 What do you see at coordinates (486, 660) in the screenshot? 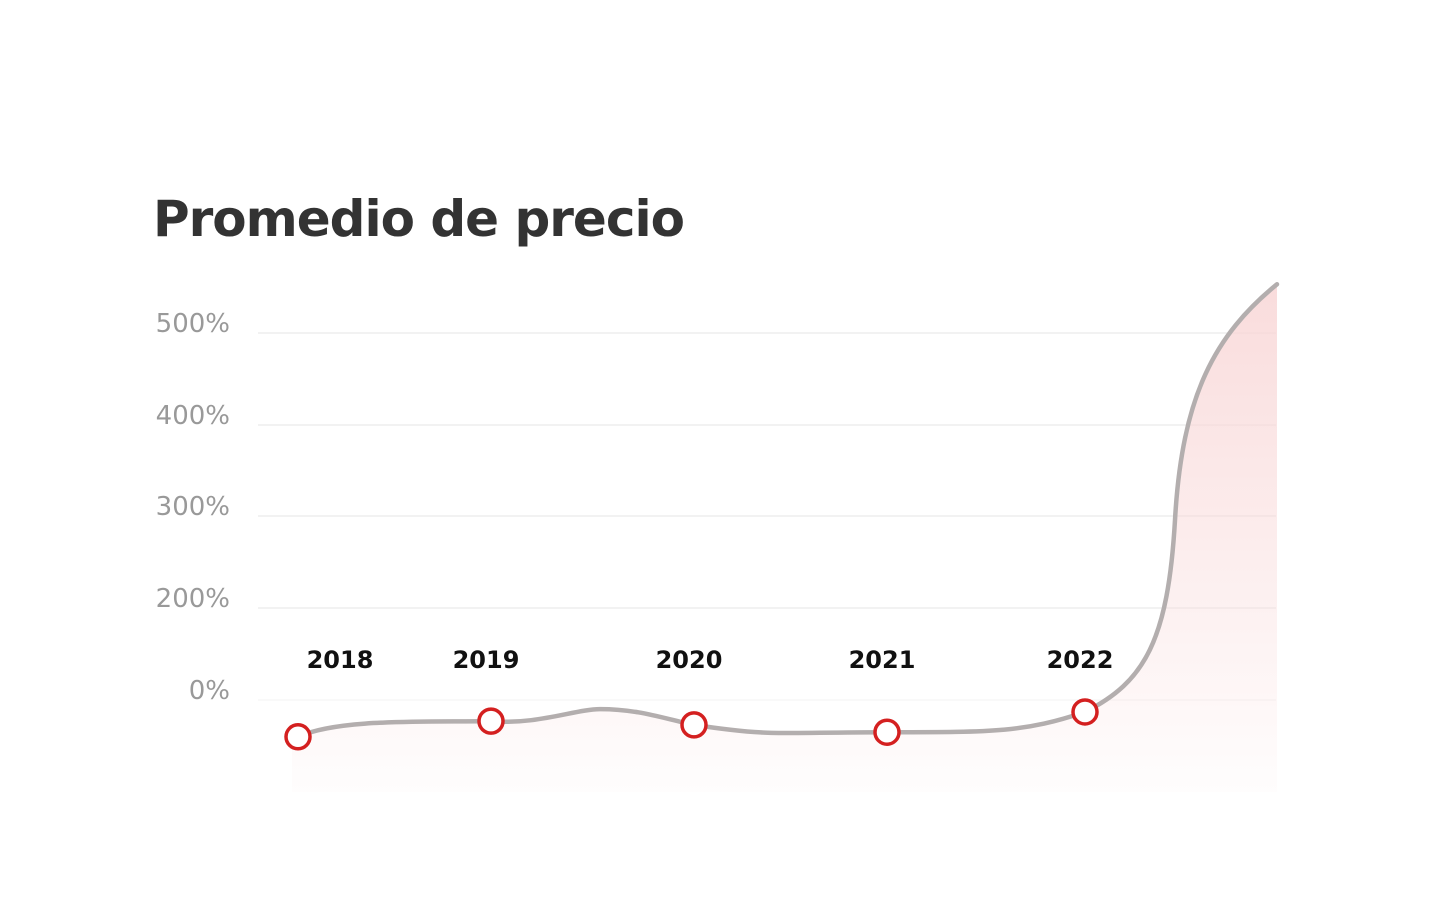
I see `year-label: 2019` at bounding box center [486, 660].